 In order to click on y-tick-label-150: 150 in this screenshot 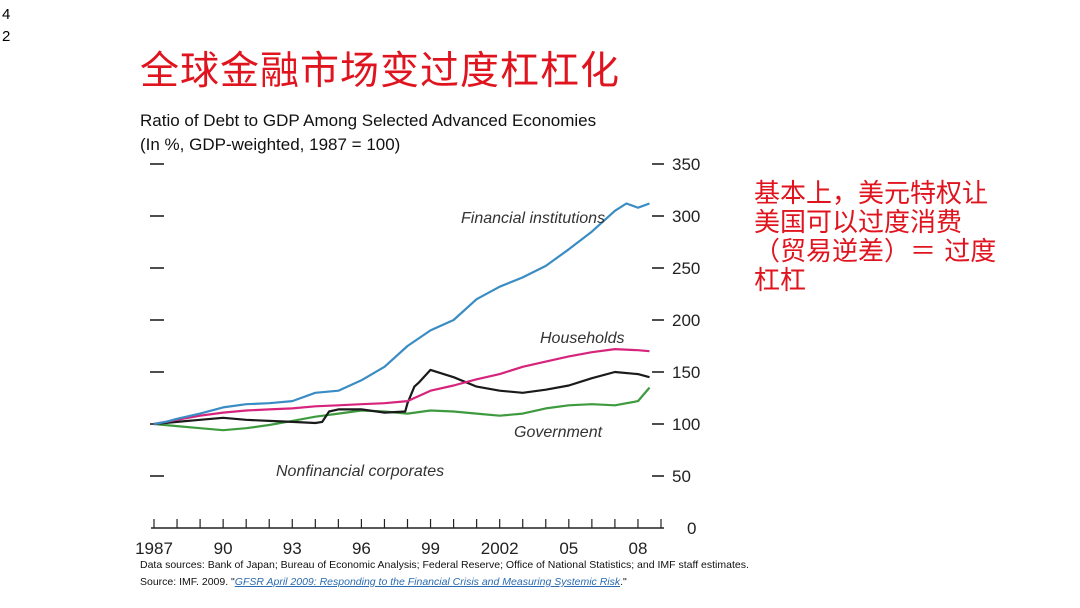, I will do `click(686, 372)`.